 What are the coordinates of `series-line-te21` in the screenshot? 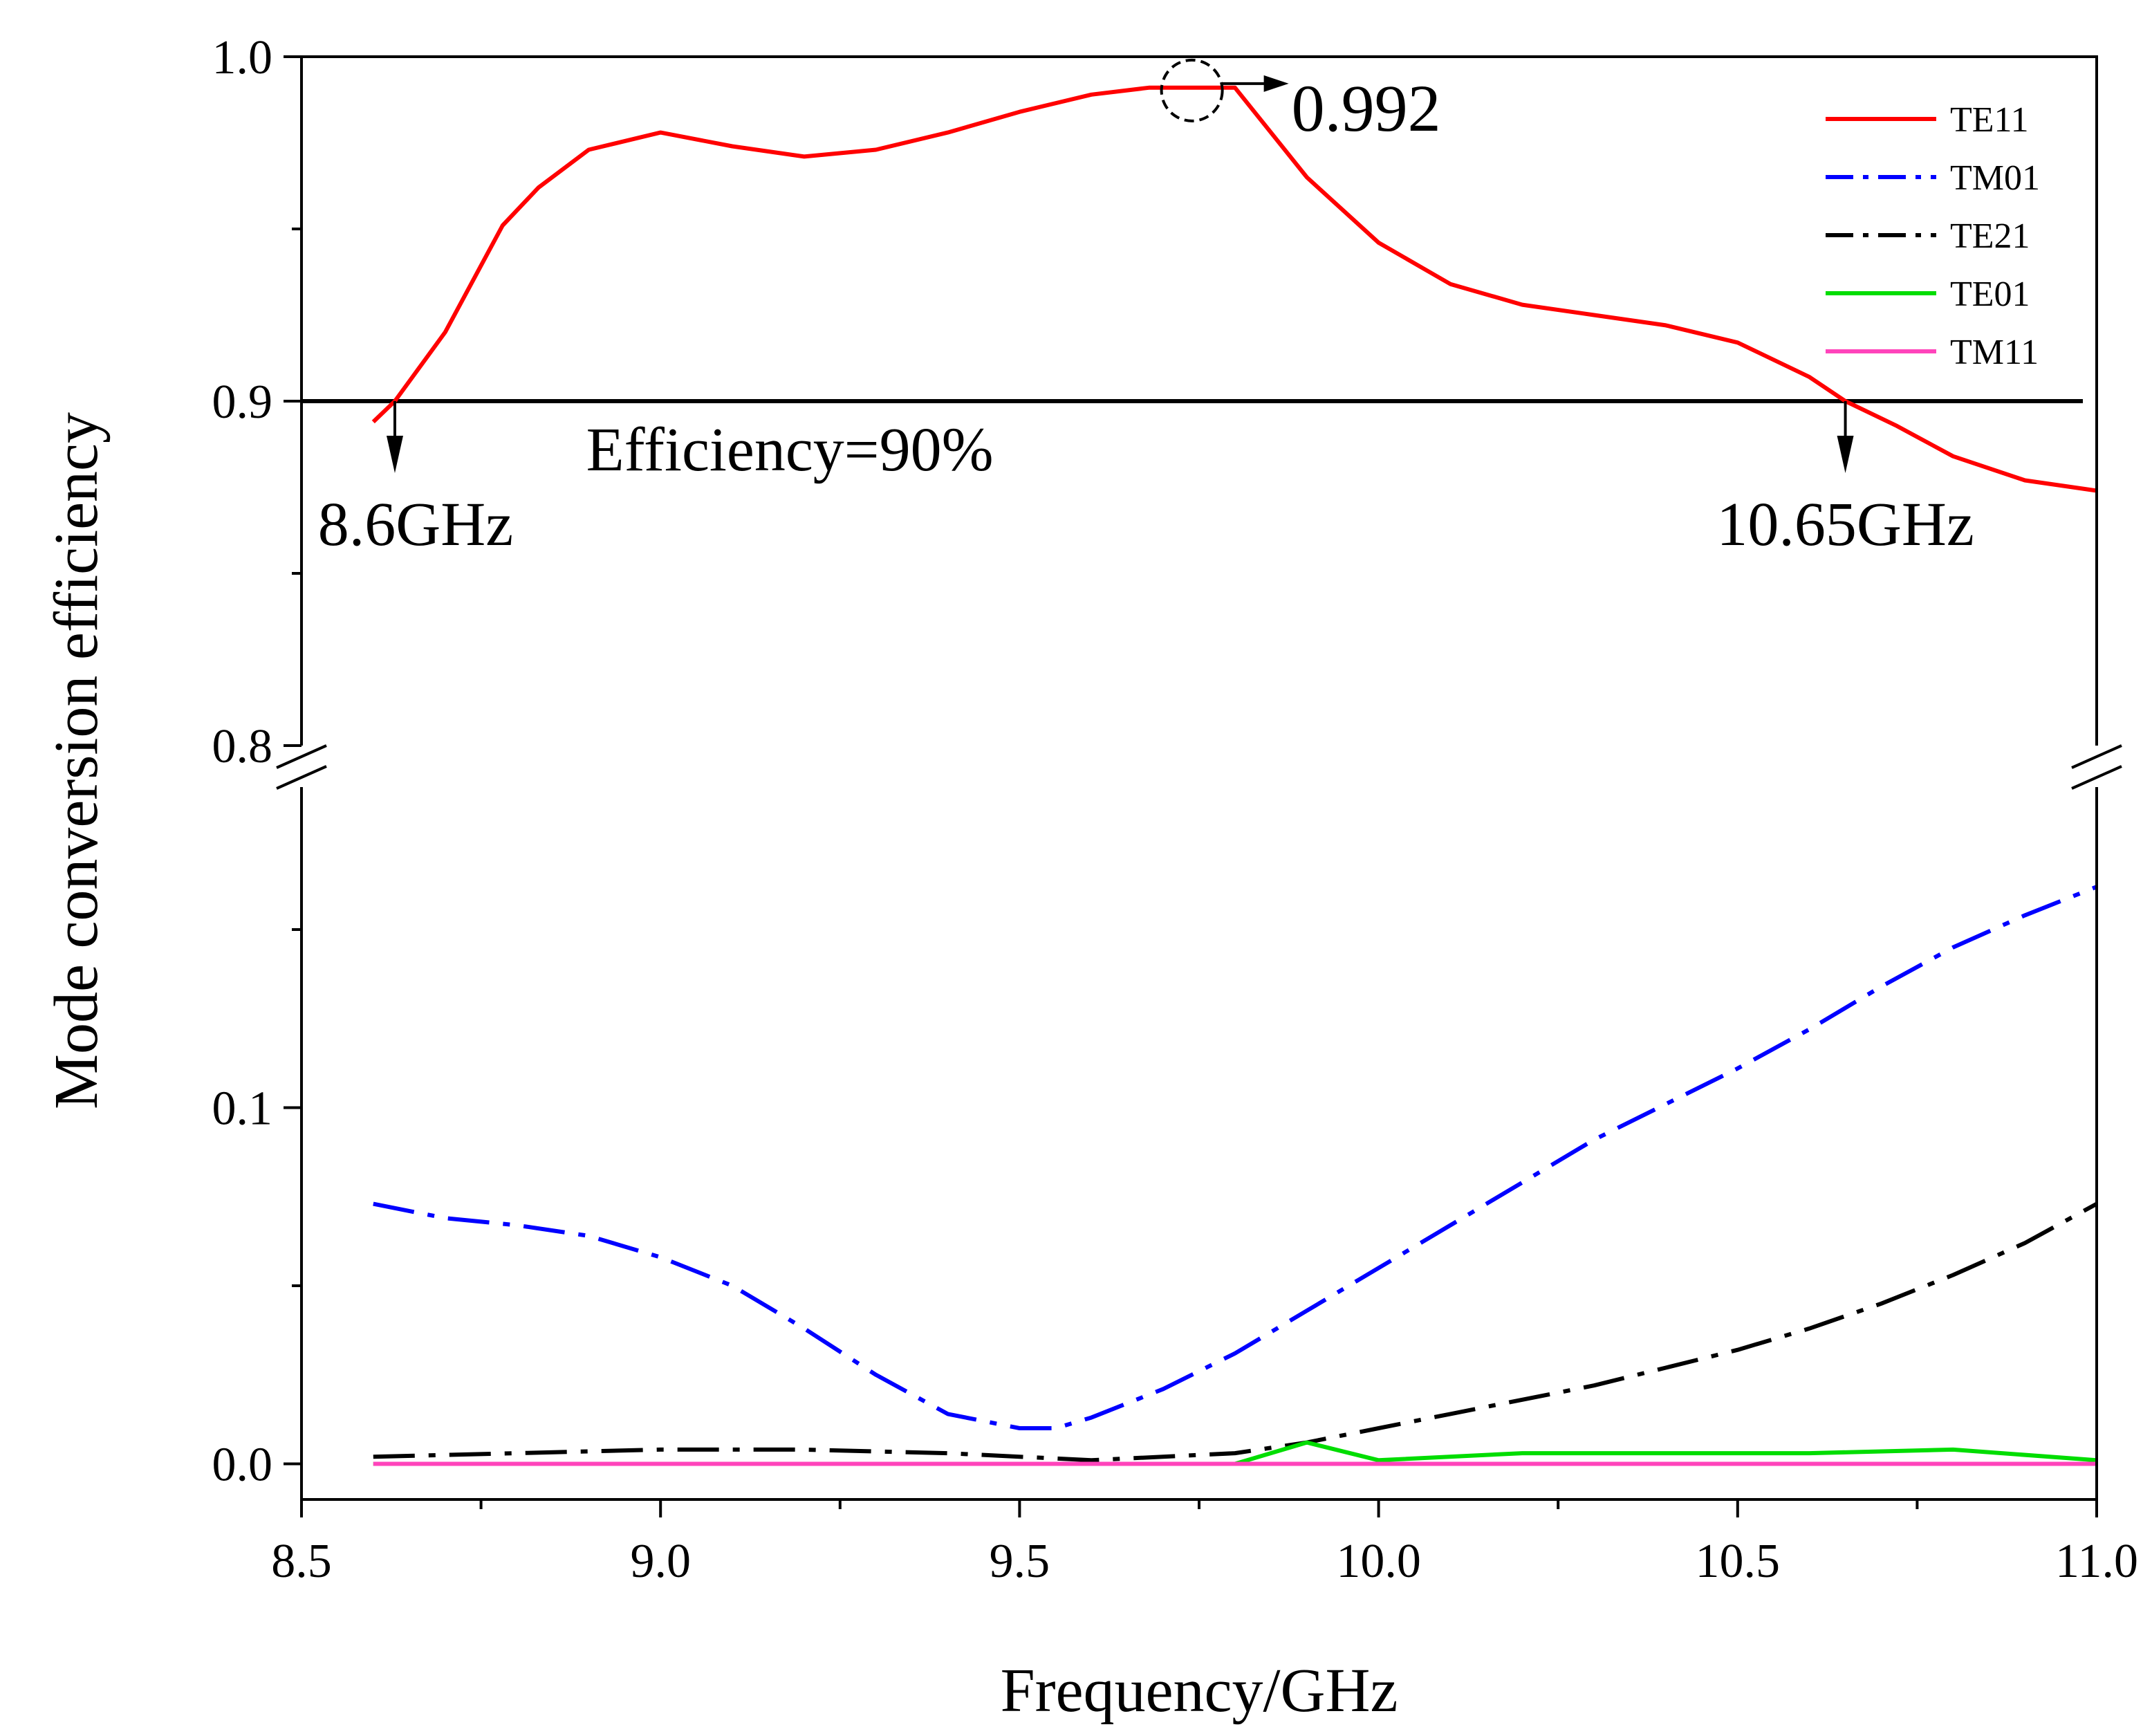 It's located at (1234, 1332).